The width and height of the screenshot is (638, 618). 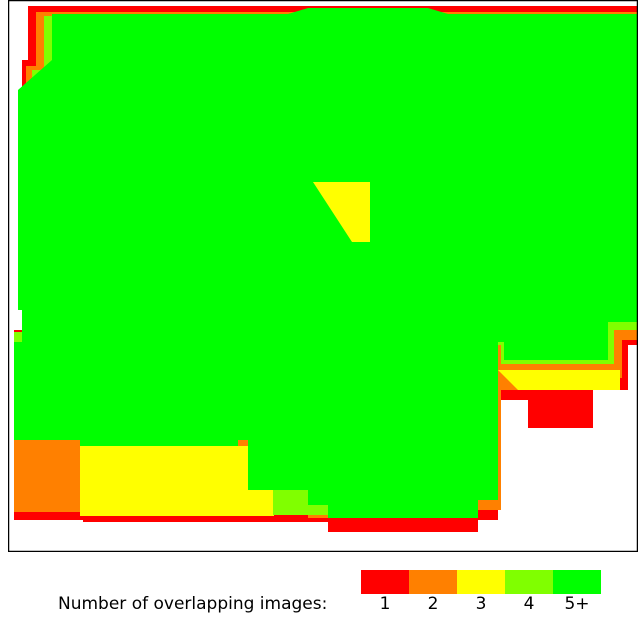 I want to click on colorbar-tick-label: 2, so click(x=433, y=604).